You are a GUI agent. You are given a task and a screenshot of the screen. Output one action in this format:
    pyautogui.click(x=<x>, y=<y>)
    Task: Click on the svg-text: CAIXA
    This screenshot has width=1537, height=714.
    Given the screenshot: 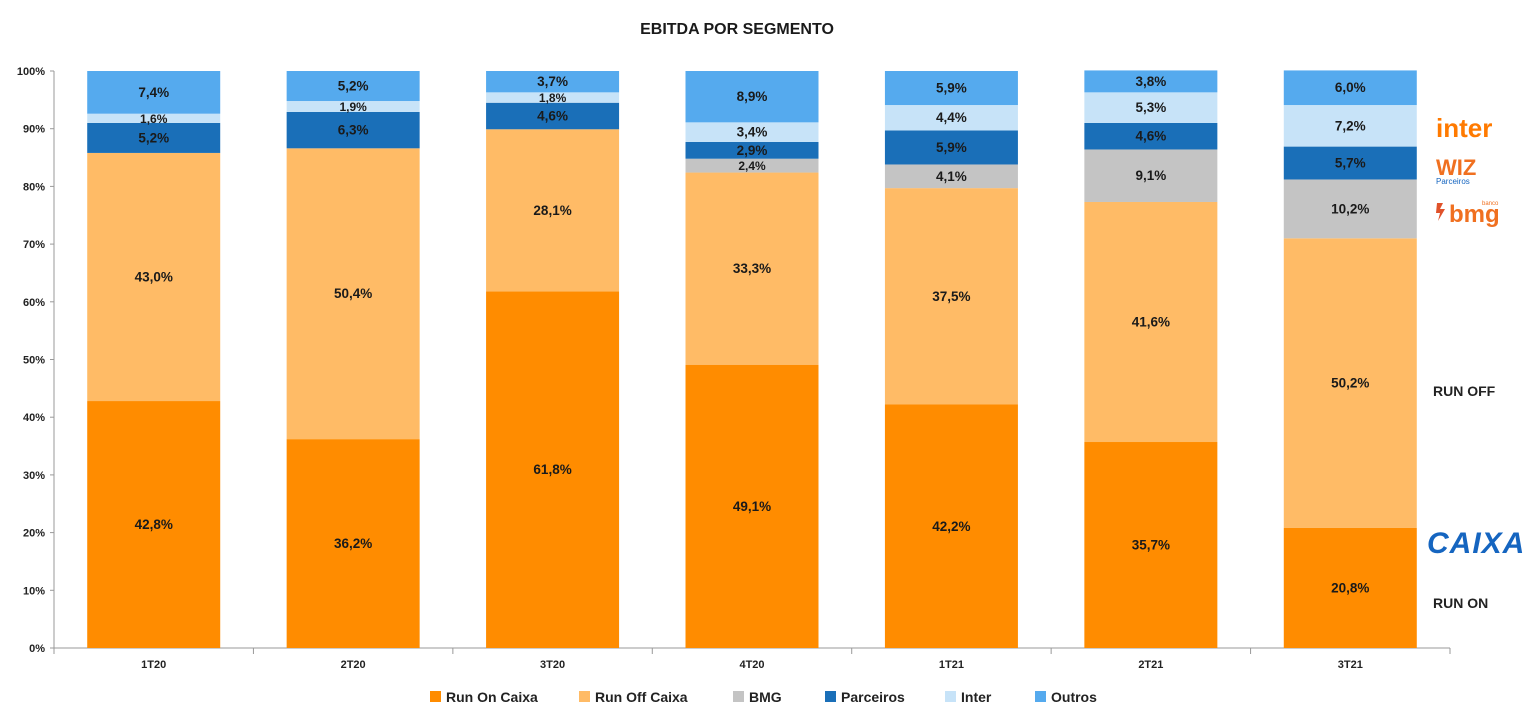 What is the action you would take?
    pyautogui.click(x=1476, y=543)
    